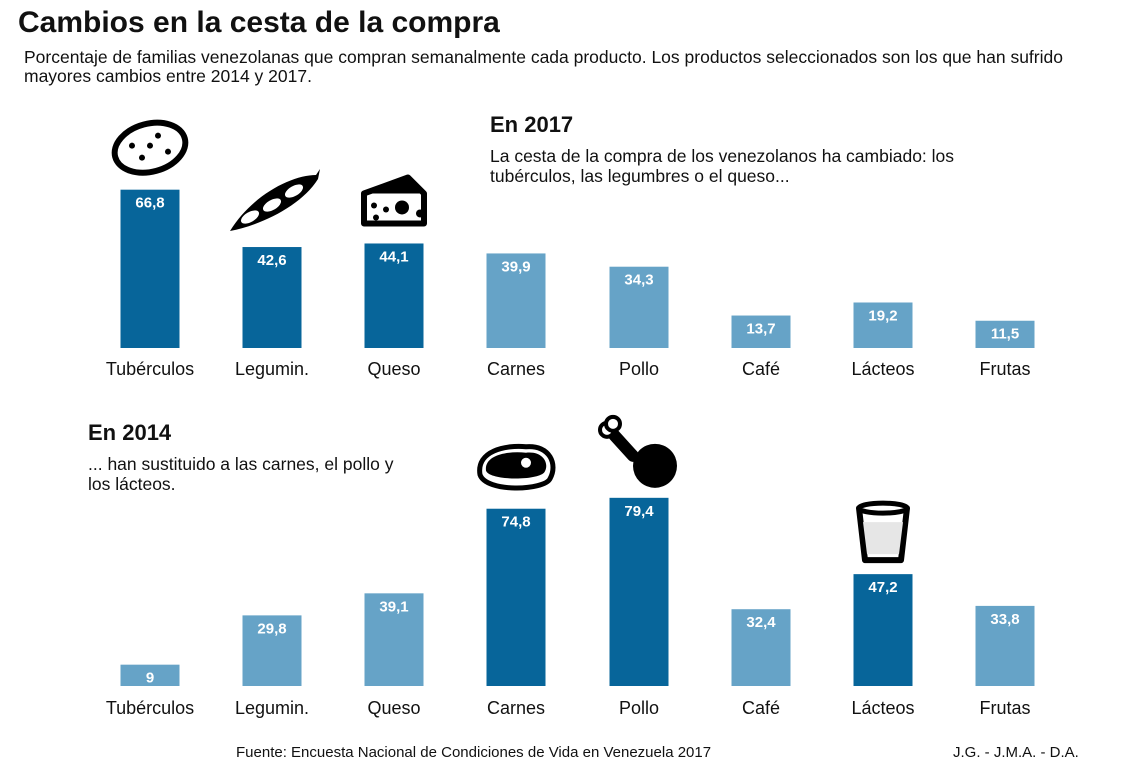  Describe the element at coordinates (532, 124) in the screenshot. I see `section-title-2017: En 2017` at that location.